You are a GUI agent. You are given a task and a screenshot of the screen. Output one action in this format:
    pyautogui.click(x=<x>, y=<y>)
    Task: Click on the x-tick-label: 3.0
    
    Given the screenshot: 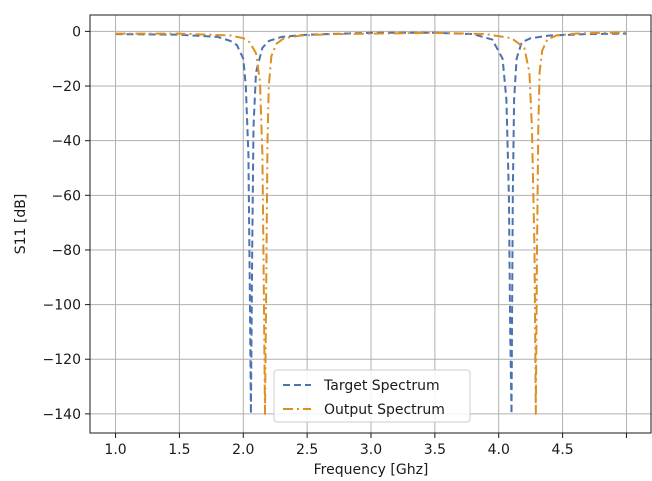 What is the action you would take?
    pyautogui.click(x=371, y=450)
    